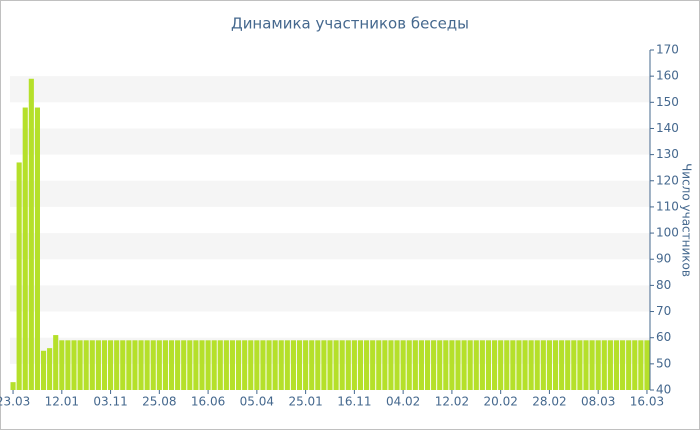 This screenshot has width=700, height=430. Describe the element at coordinates (667, 206) in the screenshot. I see `y-tick-label: 110` at that location.